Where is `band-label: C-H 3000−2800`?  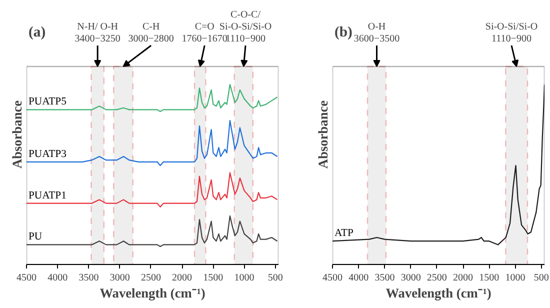 band-label: C-H 3000−2800 is located at coordinates (151, 32).